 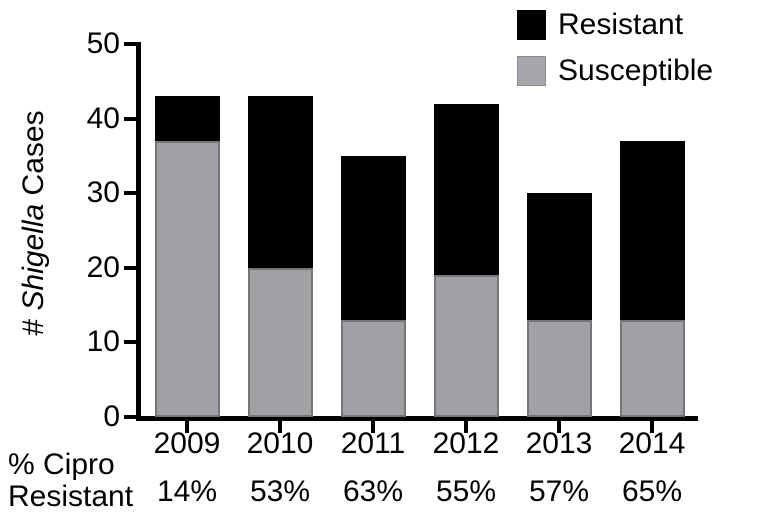 What do you see at coordinates (71, 496) in the screenshot?
I see `x-axis-note-line2: Resistant` at bounding box center [71, 496].